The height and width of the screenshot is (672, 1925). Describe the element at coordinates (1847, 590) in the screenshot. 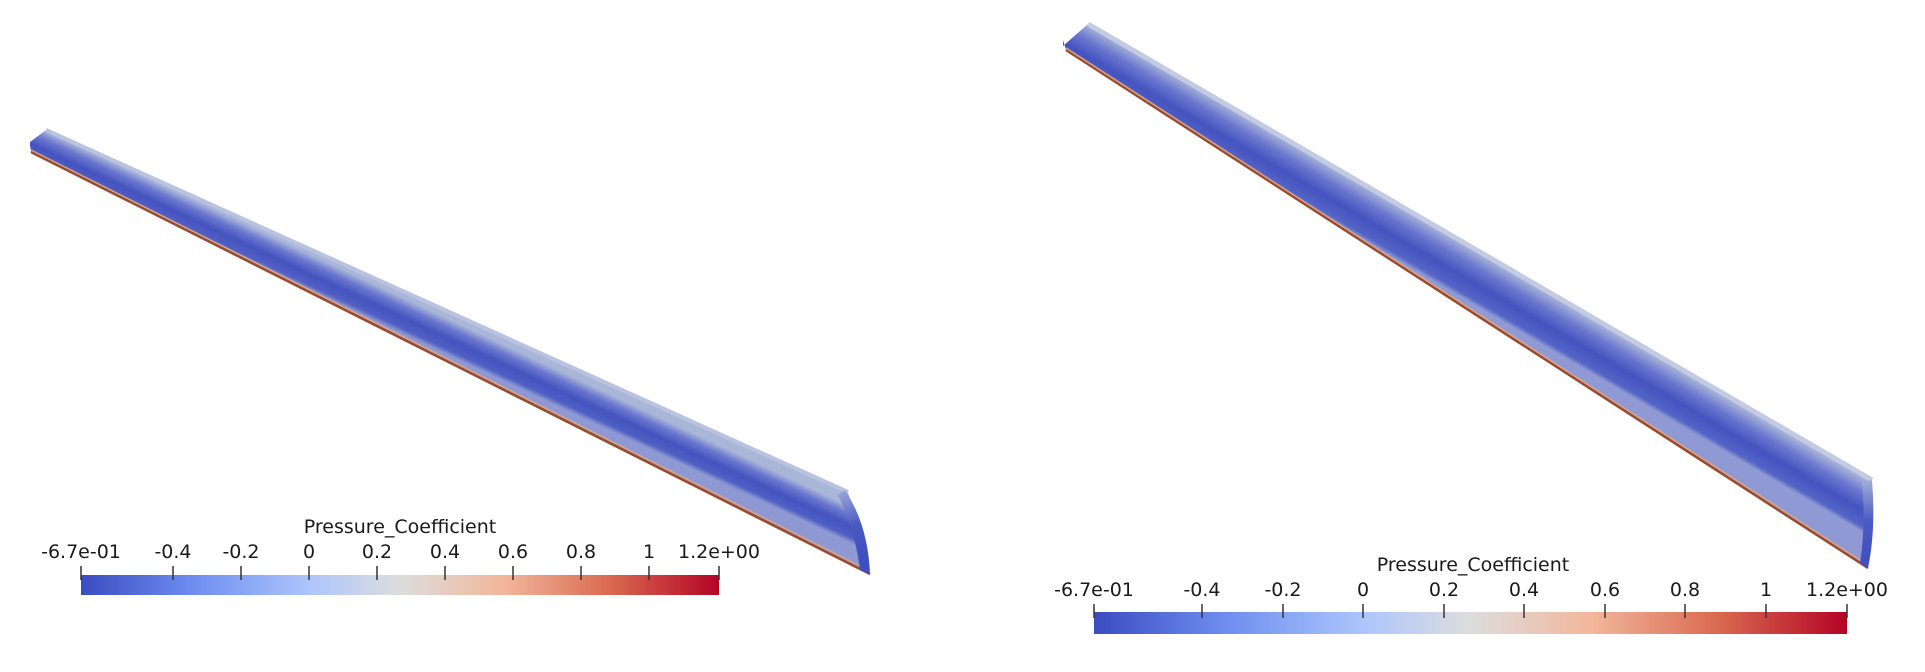

I see `right-tick-label: 1.2e+00` at that location.